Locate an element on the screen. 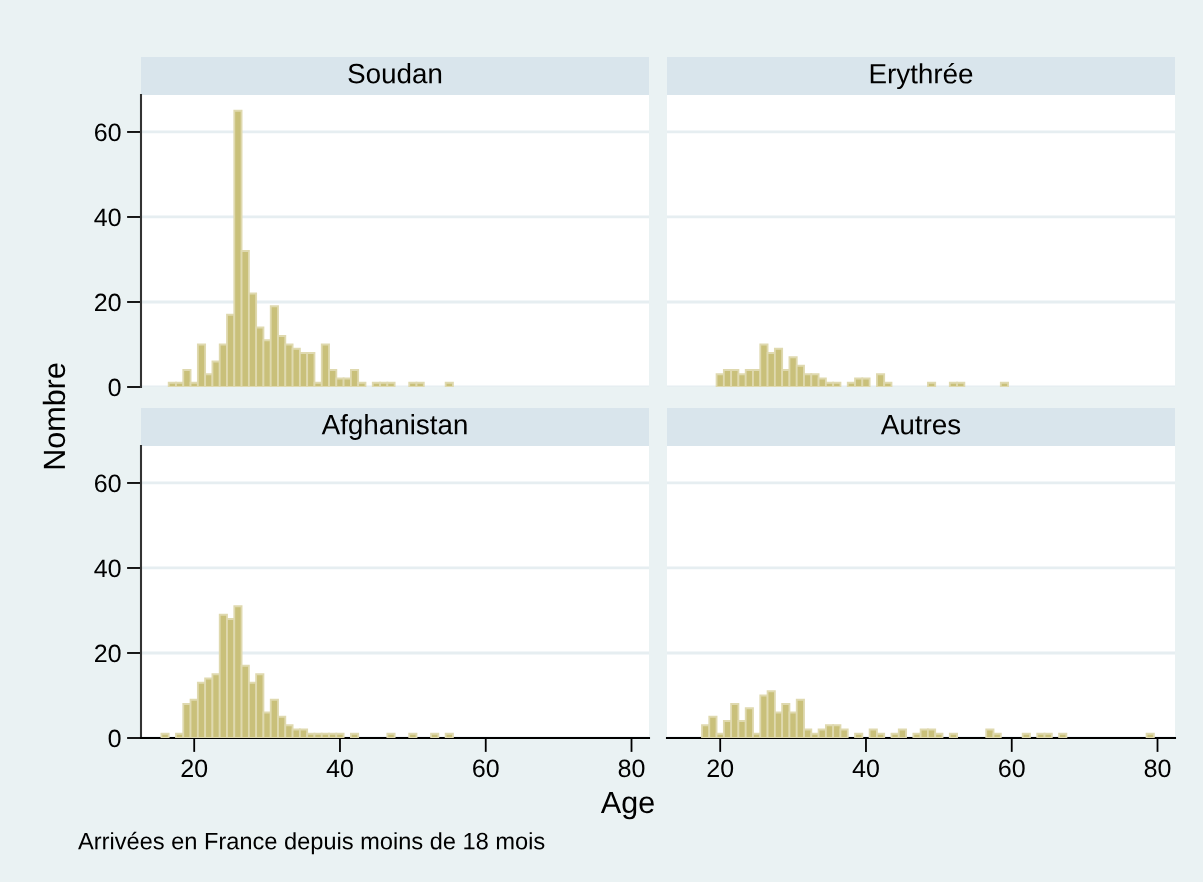 The width and height of the screenshot is (1203, 882). y-axis-title: Nombre is located at coordinates (54, 416).